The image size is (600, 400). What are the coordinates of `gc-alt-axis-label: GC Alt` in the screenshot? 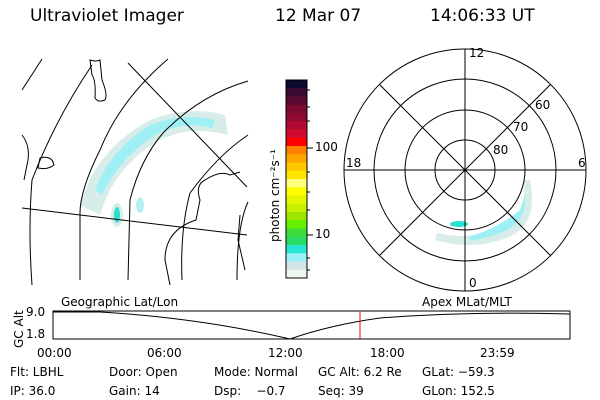 It's located at (19, 329).